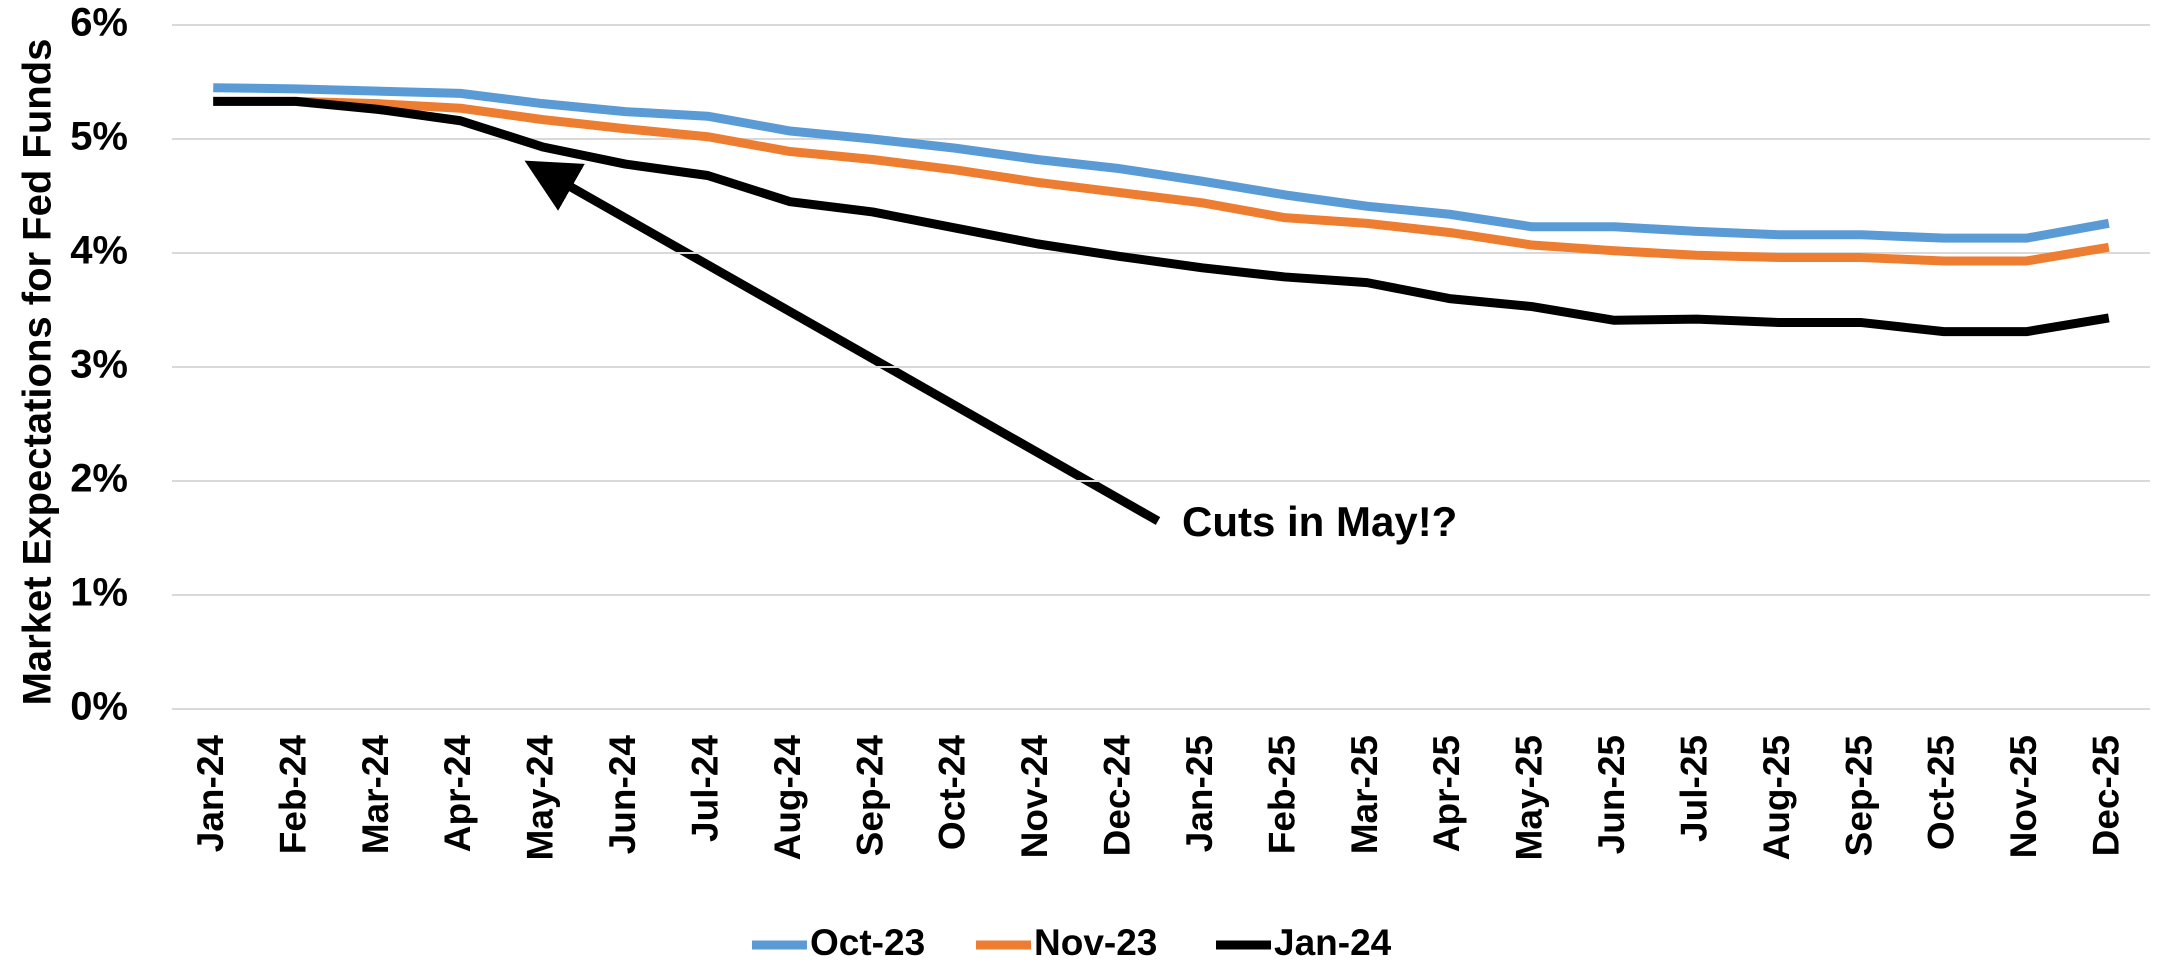 This screenshot has height=965, width=2162. I want to click on y-axis-label: Market Expectations for Fed Funds, so click(38, 372).